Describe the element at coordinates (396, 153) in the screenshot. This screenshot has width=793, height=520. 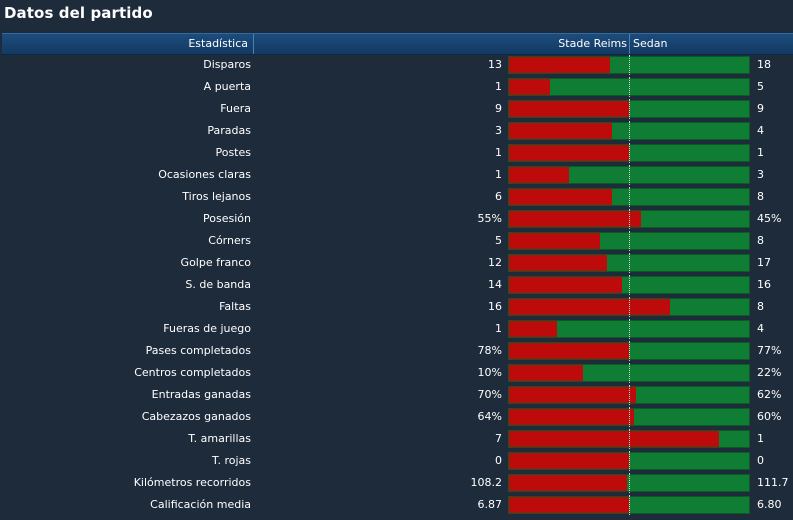
I see `stat-row: Postes 1 1` at that location.